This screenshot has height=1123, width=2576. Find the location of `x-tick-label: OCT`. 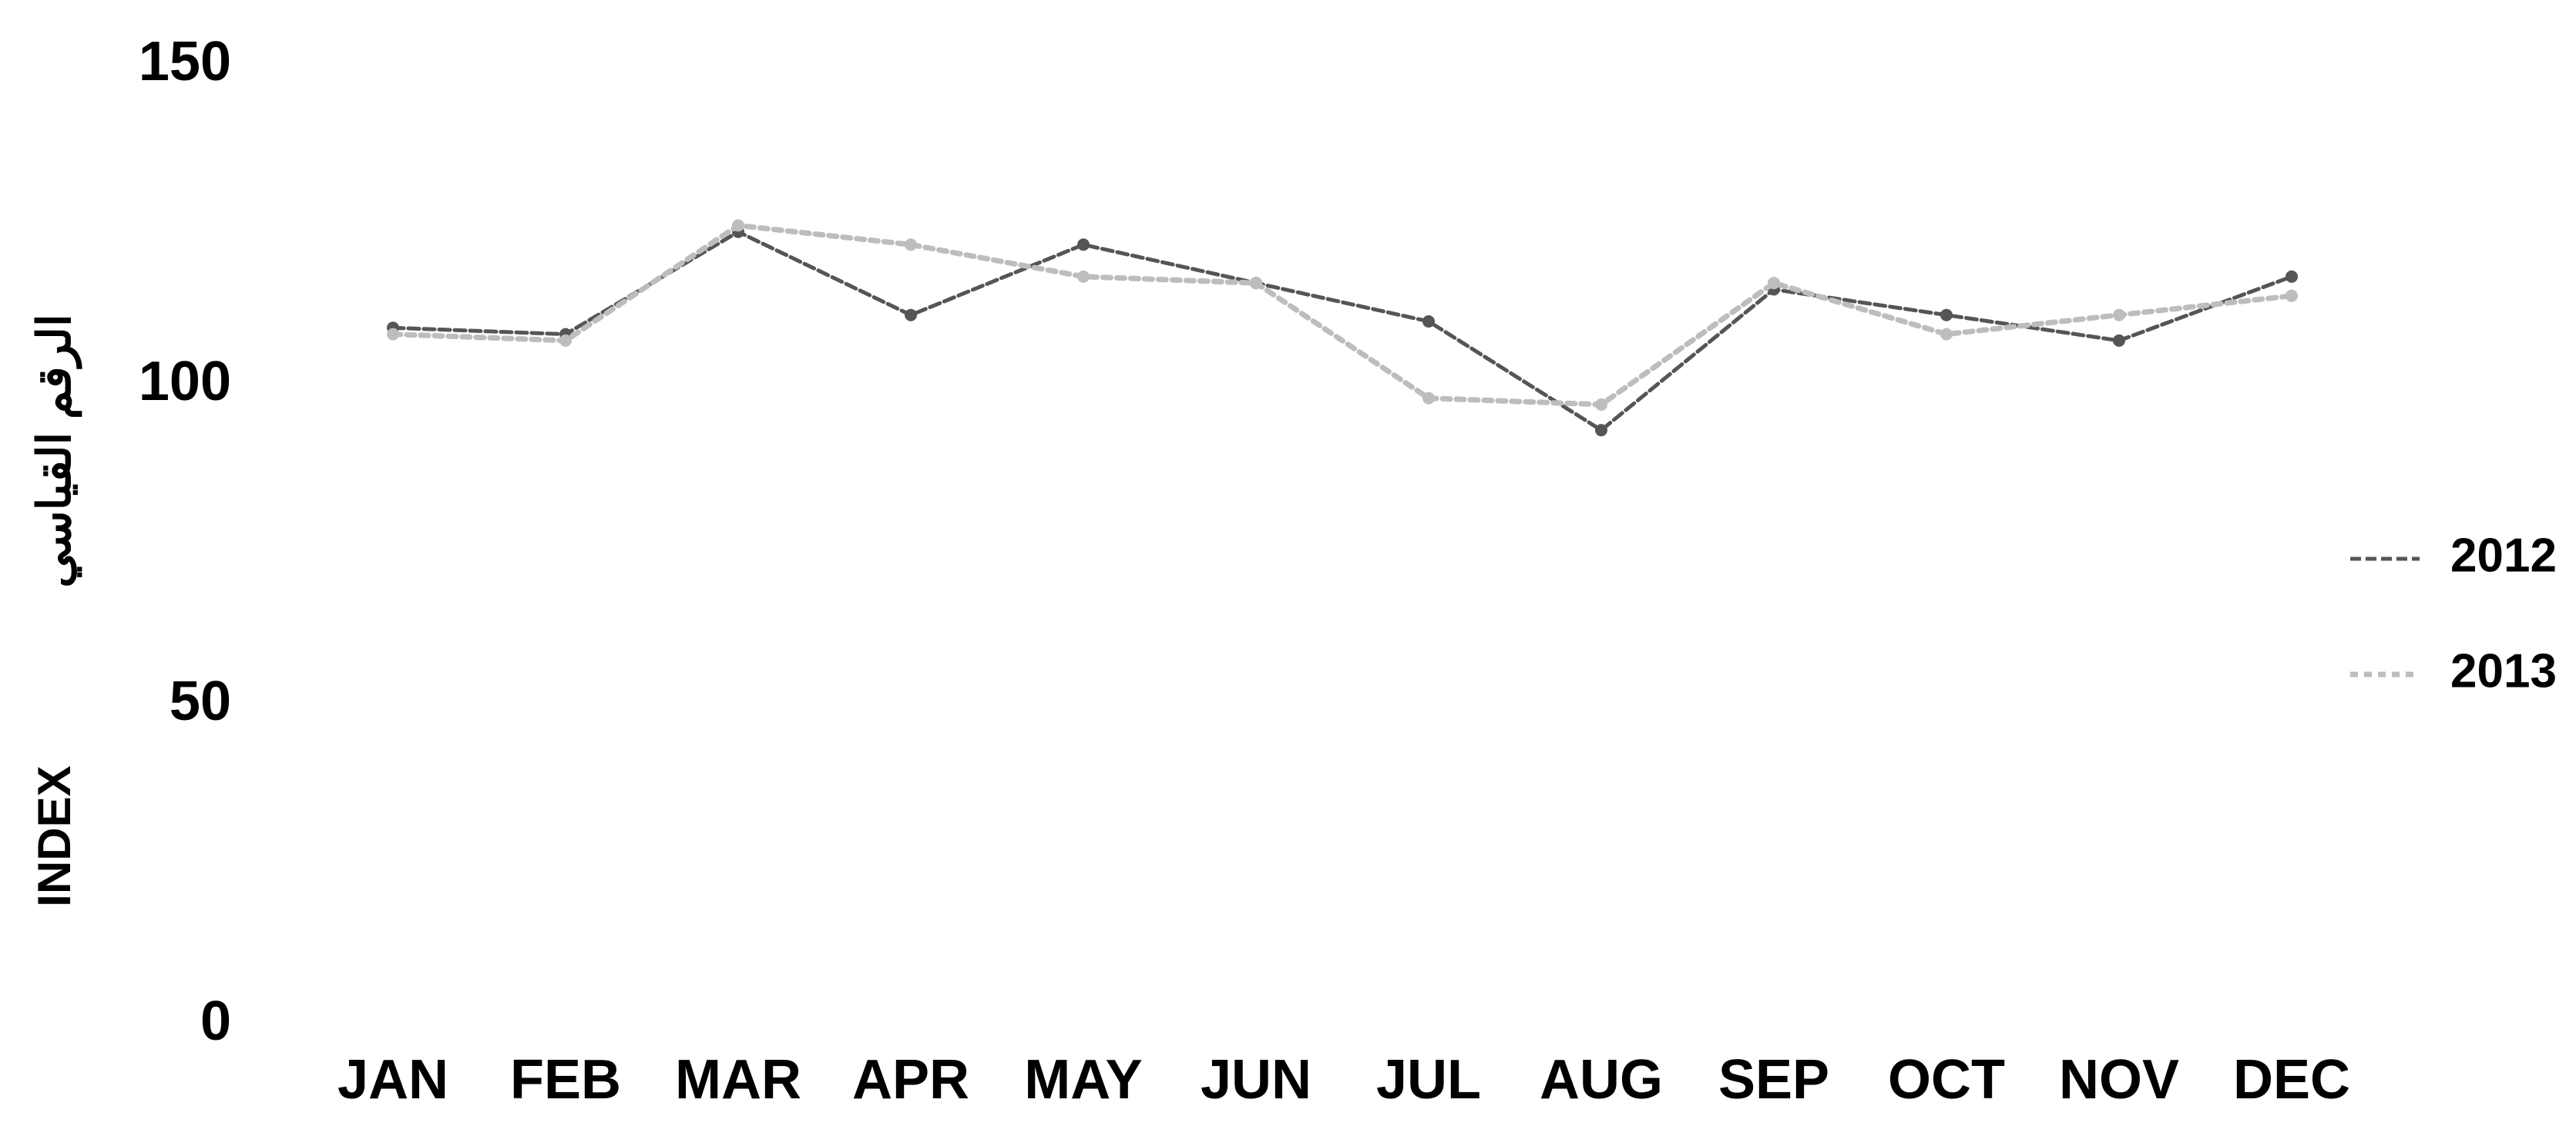

x-tick-label: OCT is located at coordinates (1946, 1080).